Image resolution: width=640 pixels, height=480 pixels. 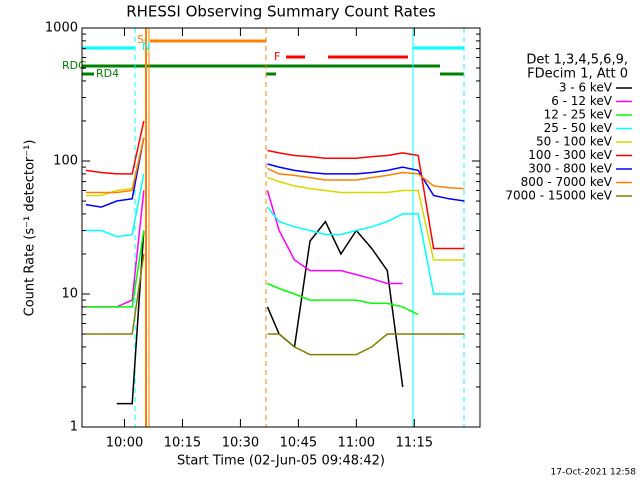 I want to click on y-tick-label: 10, so click(x=69, y=294).